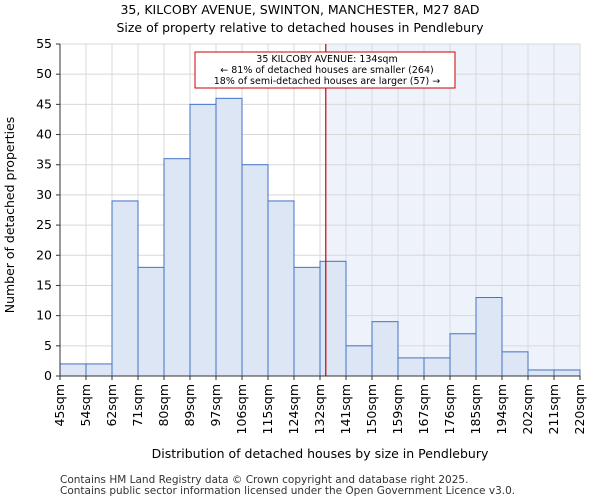 The image size is (600, 500). What do you see at coordinates (463, 355) in the screenshot?
I see `bar-176sqm` at bounding box center [463, 355].